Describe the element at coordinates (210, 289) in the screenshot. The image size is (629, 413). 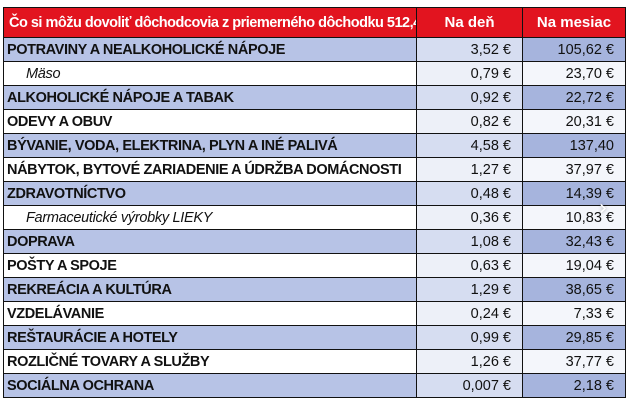
I see `category-label: REKREÁCIA A KULTÚRA` at that location.